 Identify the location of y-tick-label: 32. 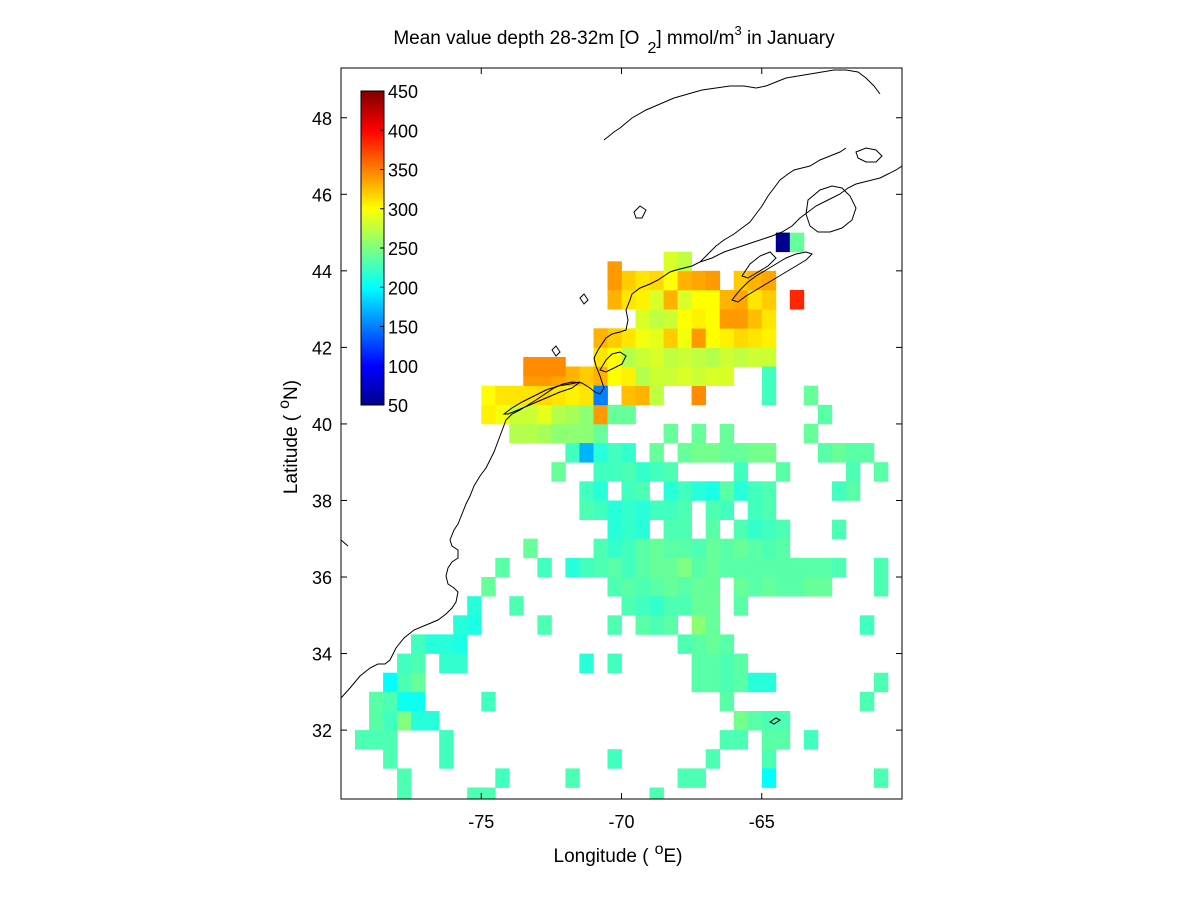
(322, 731).